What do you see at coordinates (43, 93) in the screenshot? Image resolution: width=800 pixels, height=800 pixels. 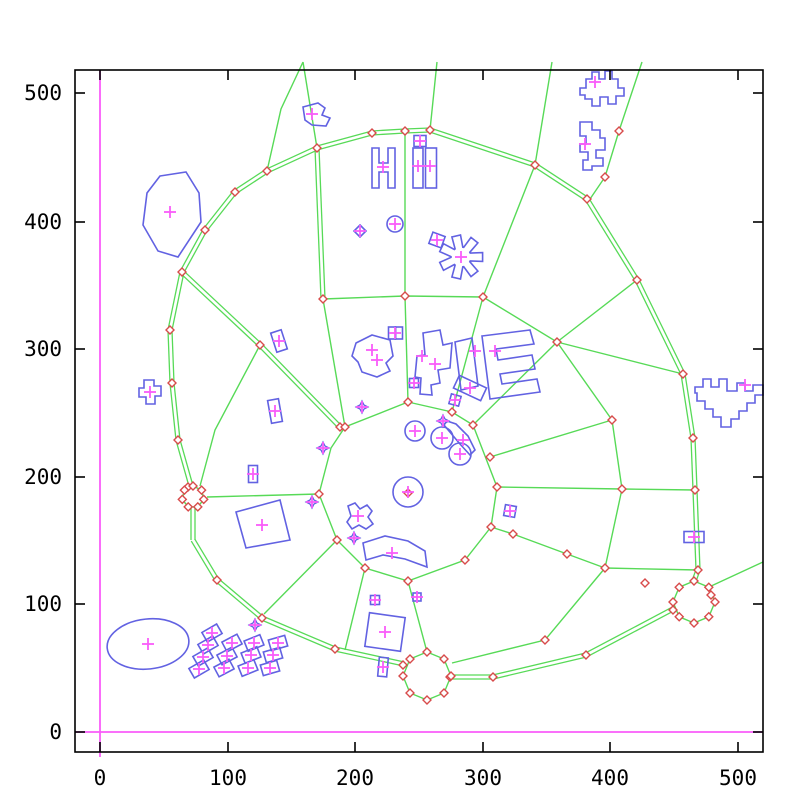 I see `y-axis-label: 500` at bounding box center [43, 93].